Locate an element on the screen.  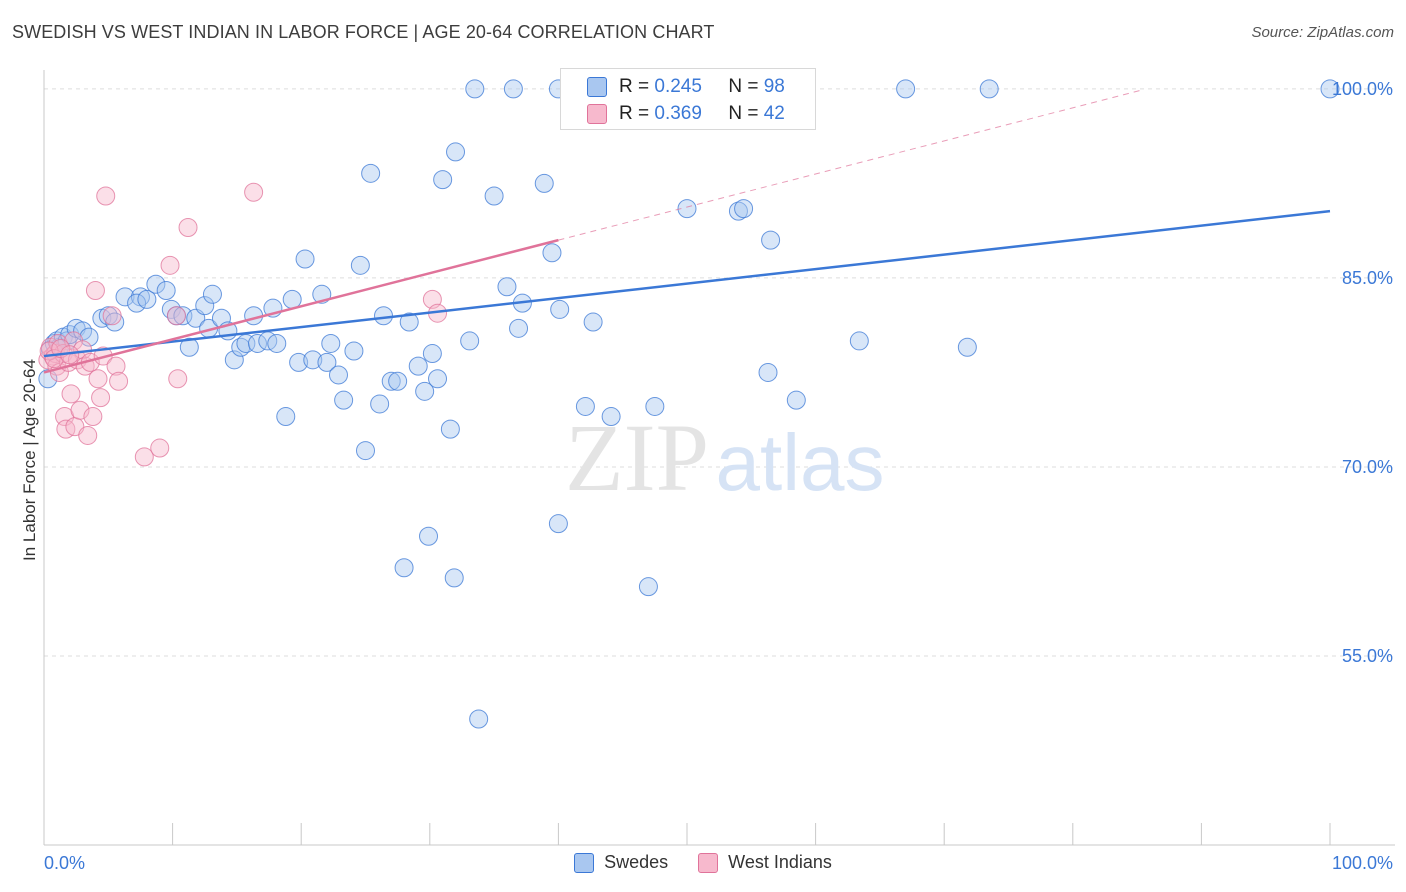
west-indians-legend-label: West Indians is located at coordinates (780, 862).